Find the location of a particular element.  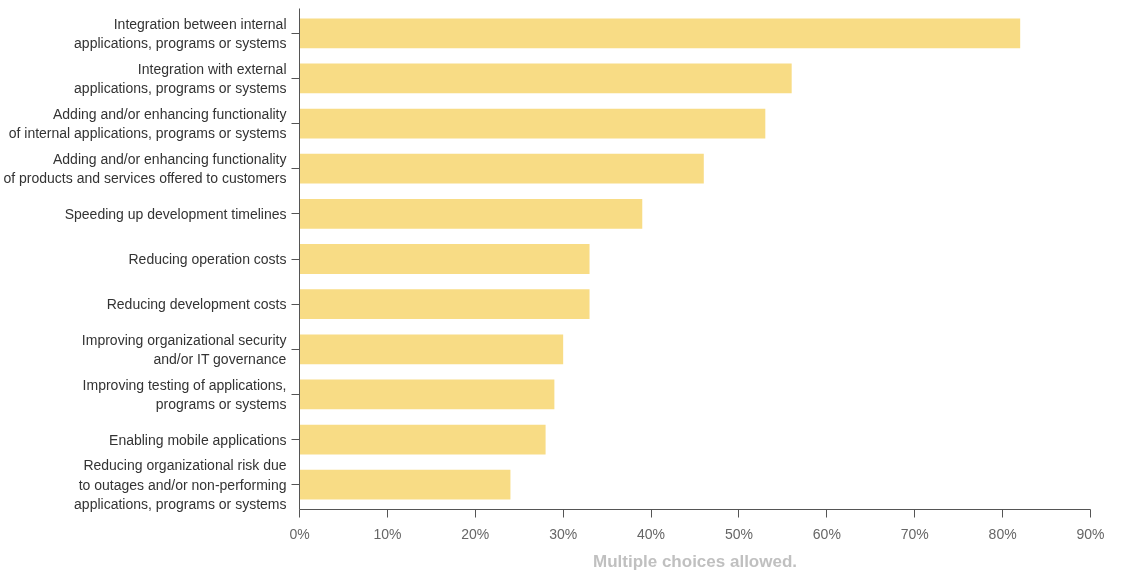

x-tick-label: 50% is located at coordinates (738, 533).